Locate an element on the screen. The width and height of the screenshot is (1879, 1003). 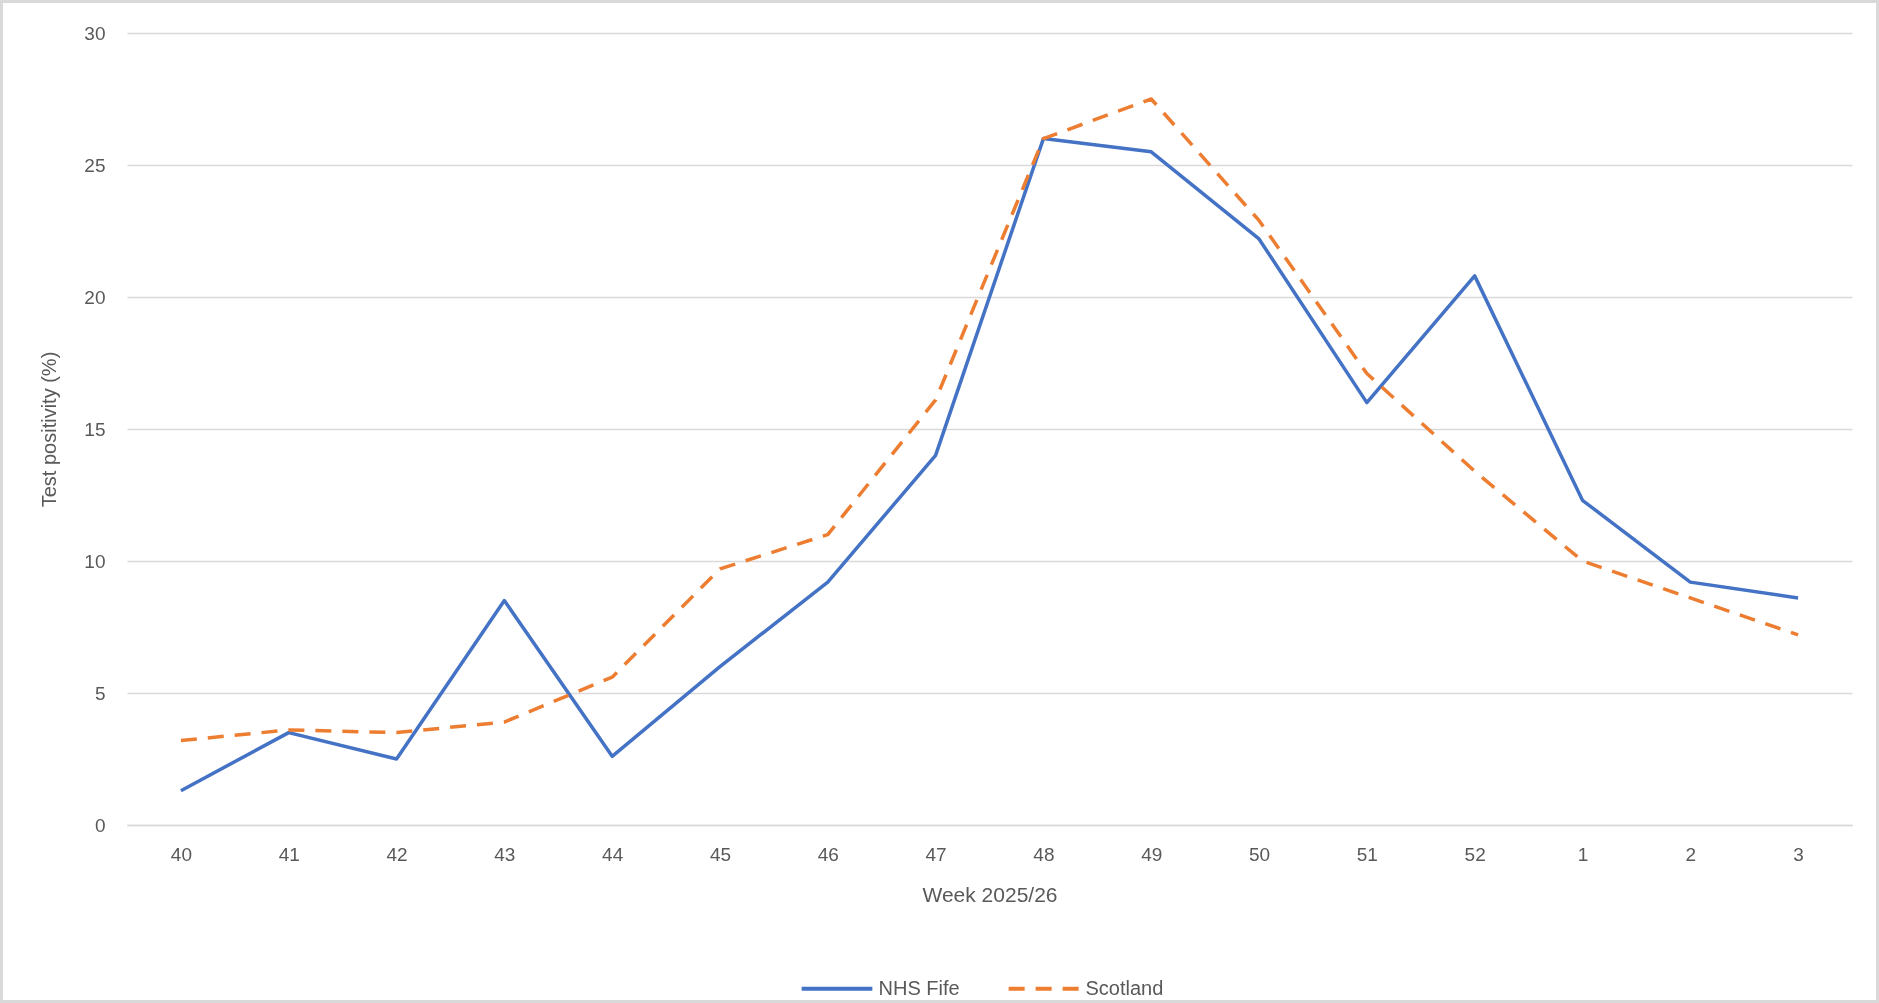
x-tick-label: 51 is located at coordinates (1367, 854).